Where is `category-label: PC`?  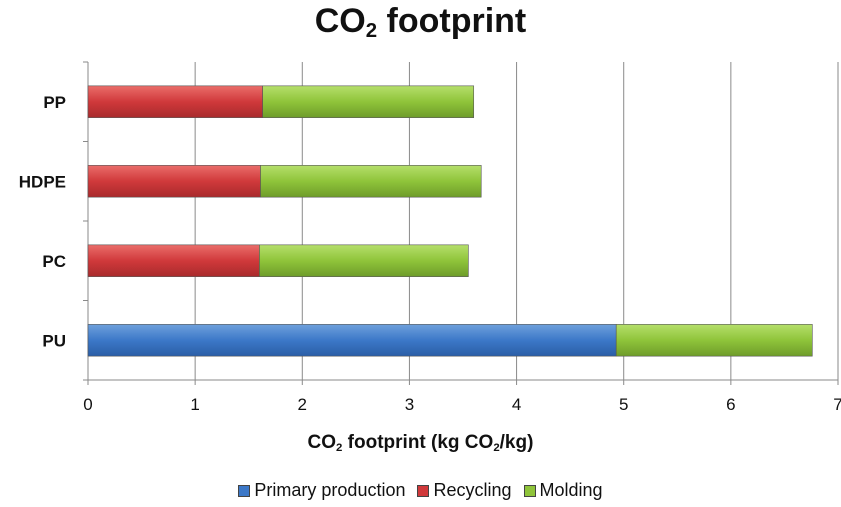 category-label: PC is located at coordinates (54, 261).